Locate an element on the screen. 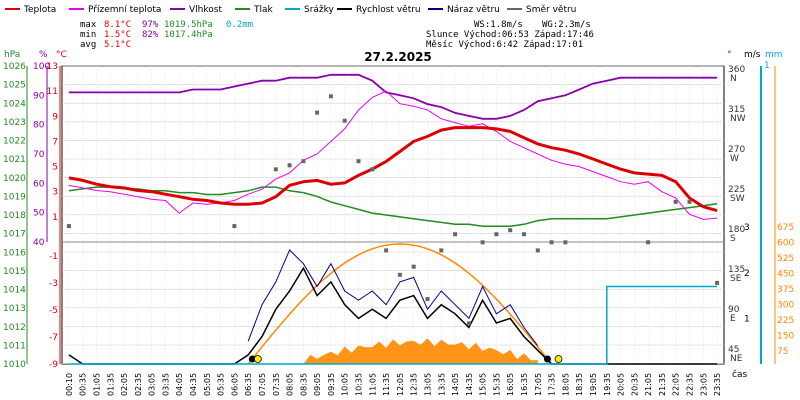  pressure-tick-label: 1013 is located at coordinates (14, 309).